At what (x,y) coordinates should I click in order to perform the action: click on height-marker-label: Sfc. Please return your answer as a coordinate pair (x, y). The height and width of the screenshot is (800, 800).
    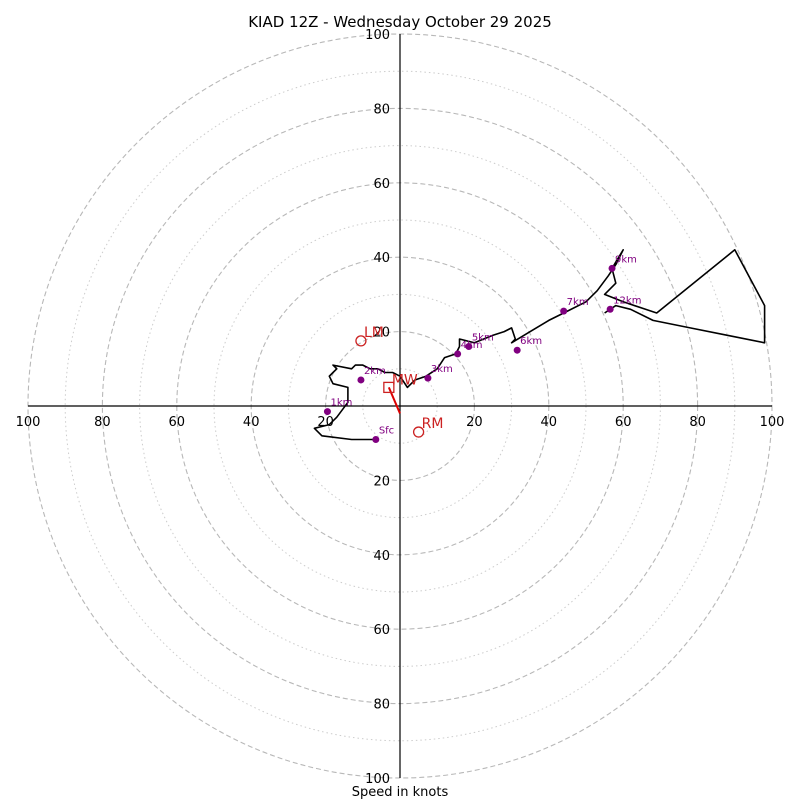
    Looking at the image, I should click on (386, 430).